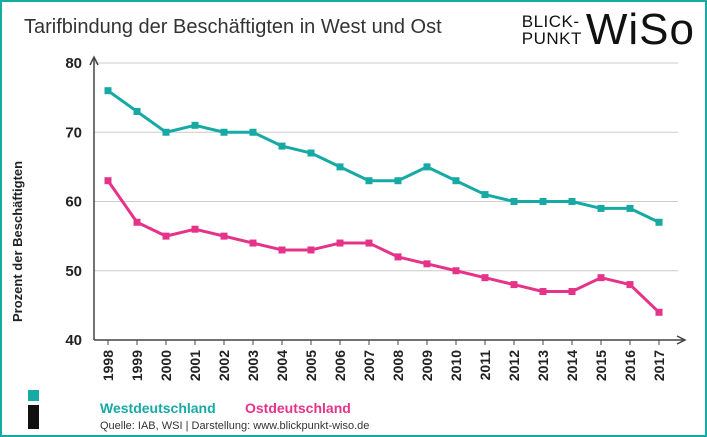 Image resolution: width=707 pixels, height=437 pixels. What do you see at coordinates (550, 21) in the screenshot?
I see `logo-line-1: BLICK-` at bounding box center [550, 21].